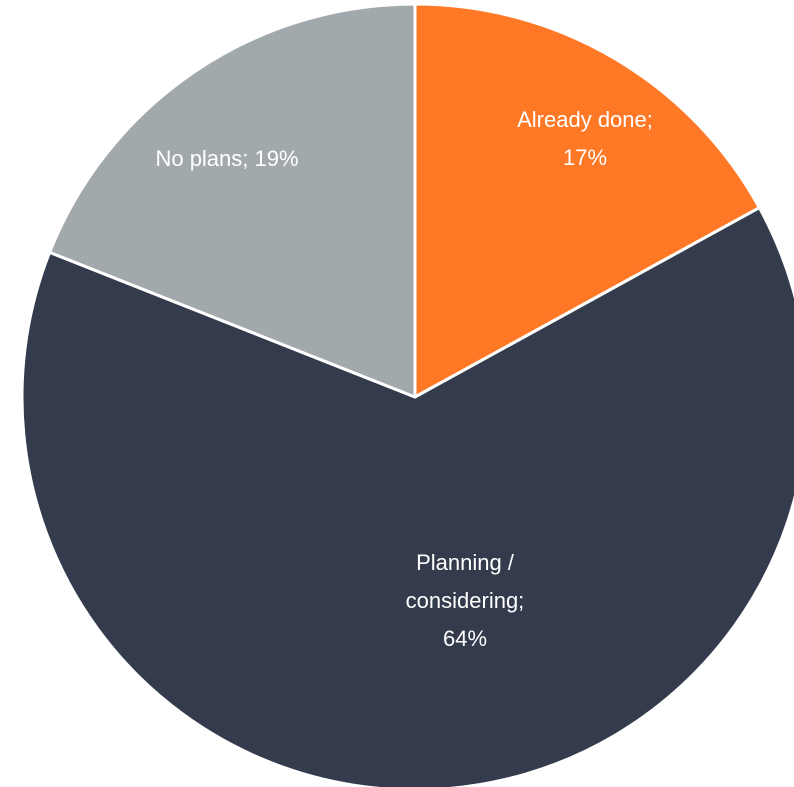 The height and width of the screenshot is (787, 794). I want to click on slice-label-planning-considering: Planning / considering; 64%, so click(465, 600).